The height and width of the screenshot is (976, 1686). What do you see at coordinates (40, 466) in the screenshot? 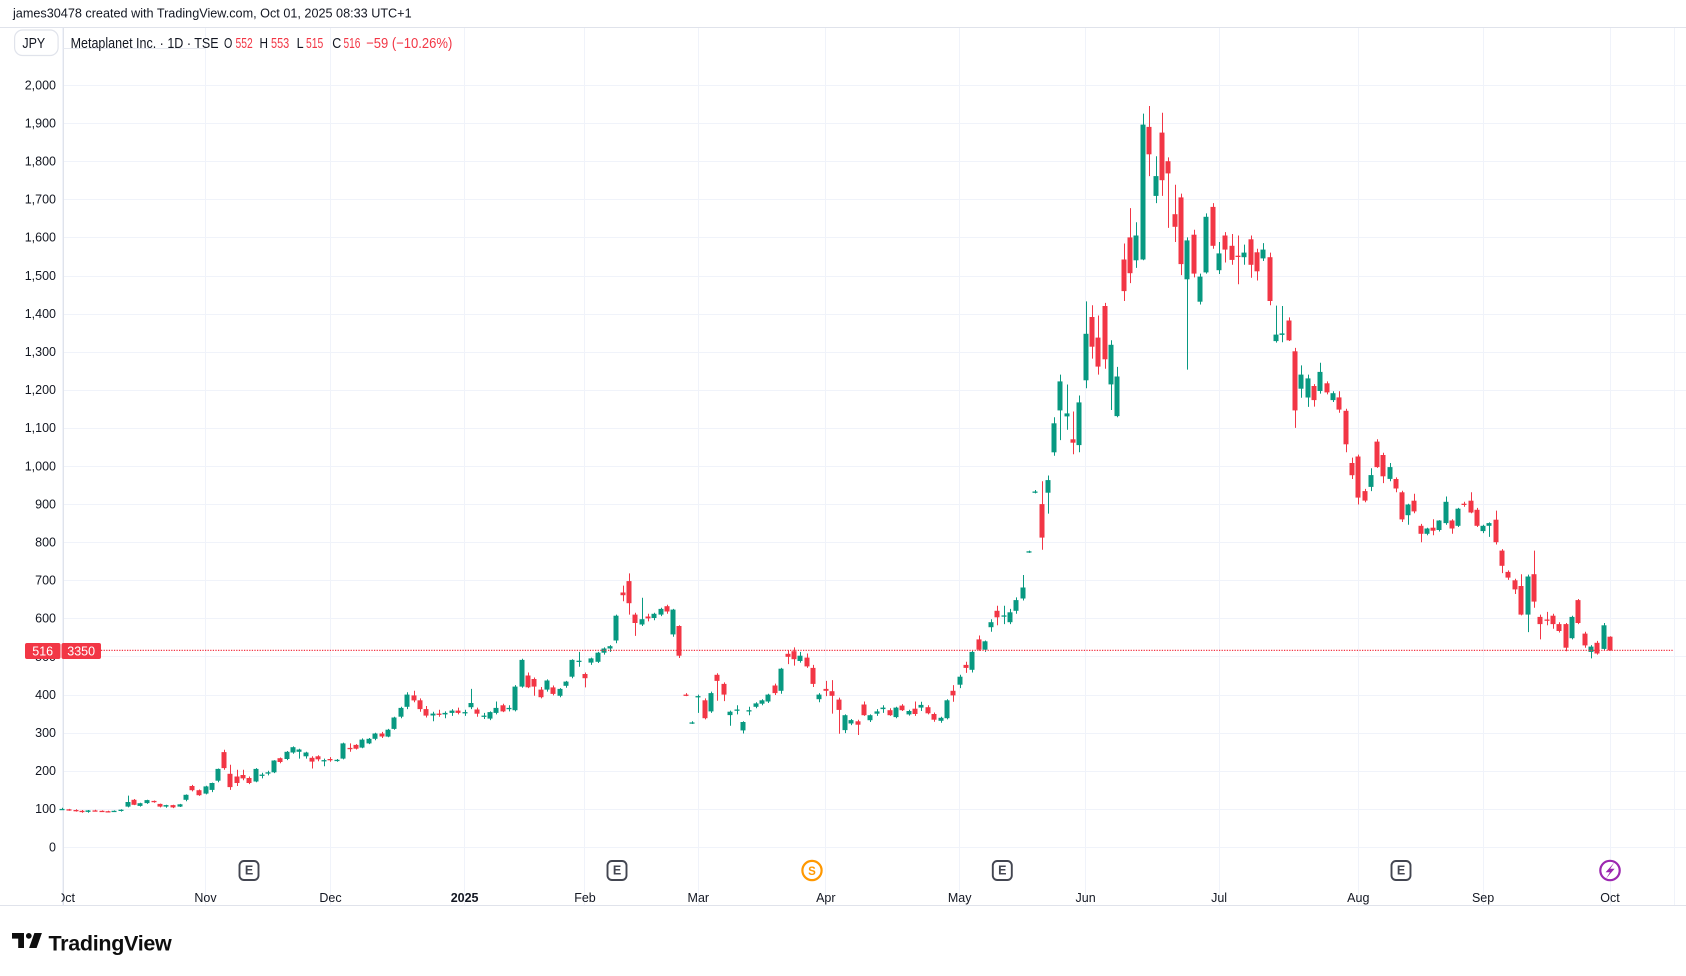
I see `svg-text: 1,000` at bounding box center [40, 466].